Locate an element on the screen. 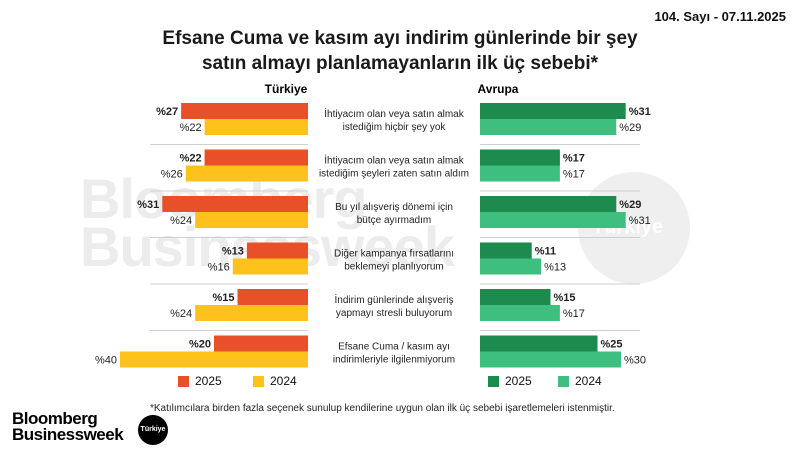 The width and height of the screenshot is (800, 450). category-label: Efsane Cuma / kasım ayı is located at coordinates (394, 347).